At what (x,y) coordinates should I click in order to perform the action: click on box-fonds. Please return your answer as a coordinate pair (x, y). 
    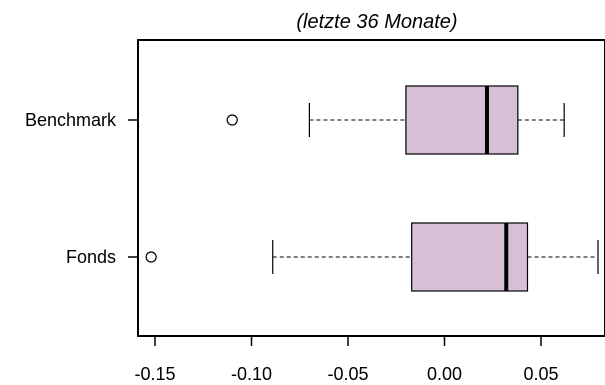
    Looking at the image, I should click on (372, 257).